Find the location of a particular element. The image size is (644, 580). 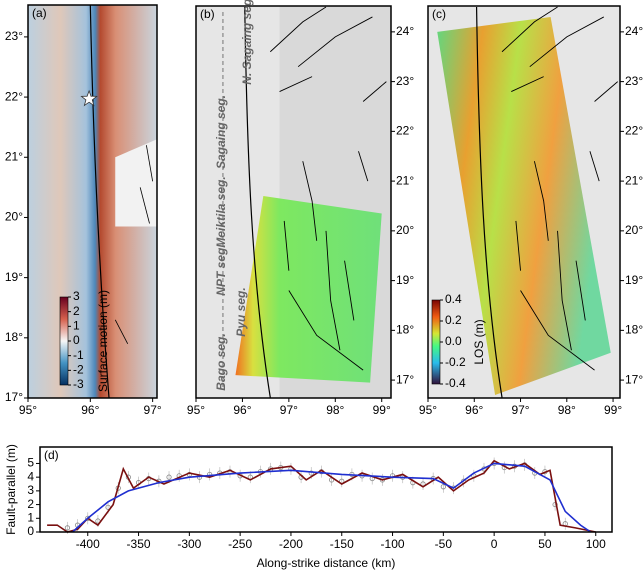

y-tick-label: 1 is located at coordinates (30, 517).